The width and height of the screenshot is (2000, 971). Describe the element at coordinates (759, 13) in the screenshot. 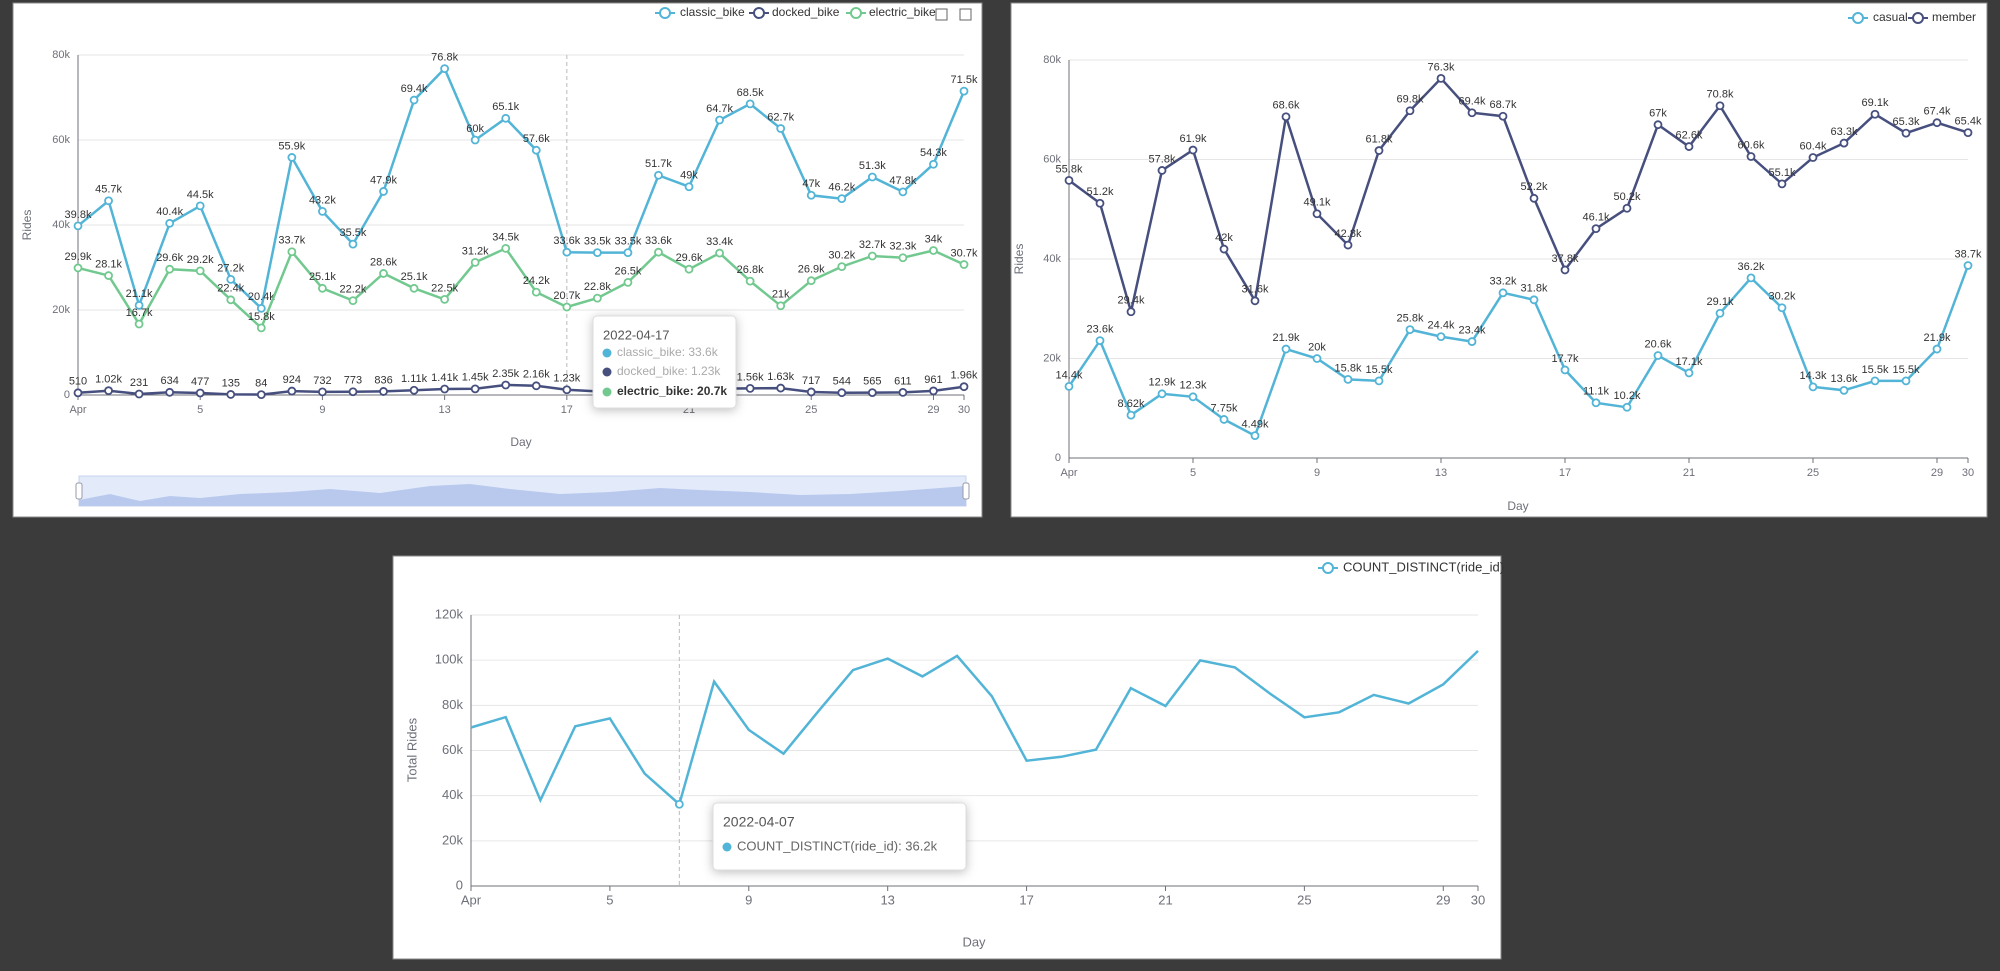

I see `legend-icon` at that location.